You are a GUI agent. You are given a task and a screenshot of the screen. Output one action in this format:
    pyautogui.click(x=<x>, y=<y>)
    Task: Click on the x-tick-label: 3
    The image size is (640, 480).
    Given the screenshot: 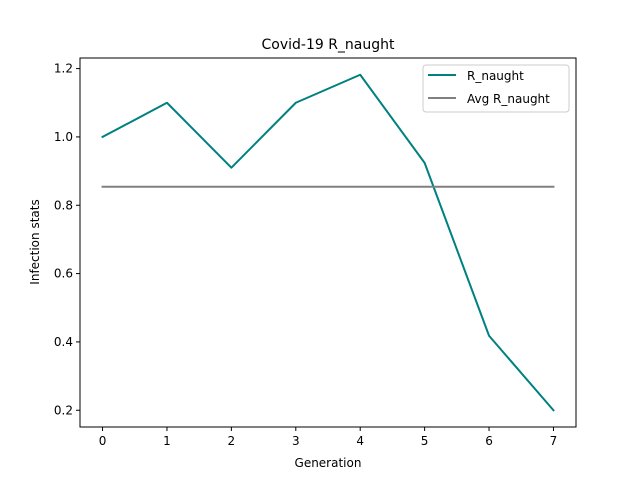 What is the action you would take?
    pyautogui.click(x=296, y=441)
    